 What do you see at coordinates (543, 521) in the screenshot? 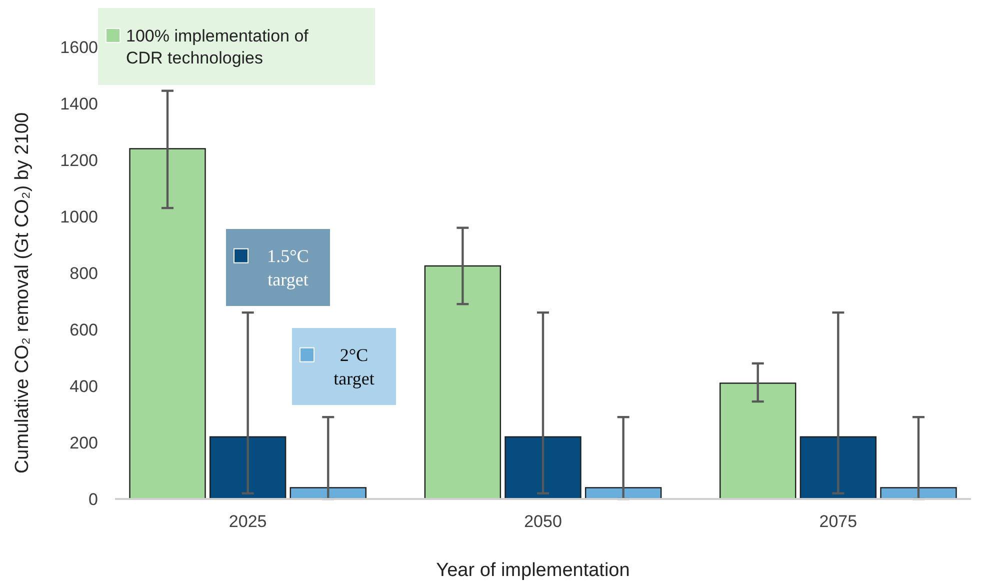
I see `x-tick-label: 2050` at bounding box center [543, 521].